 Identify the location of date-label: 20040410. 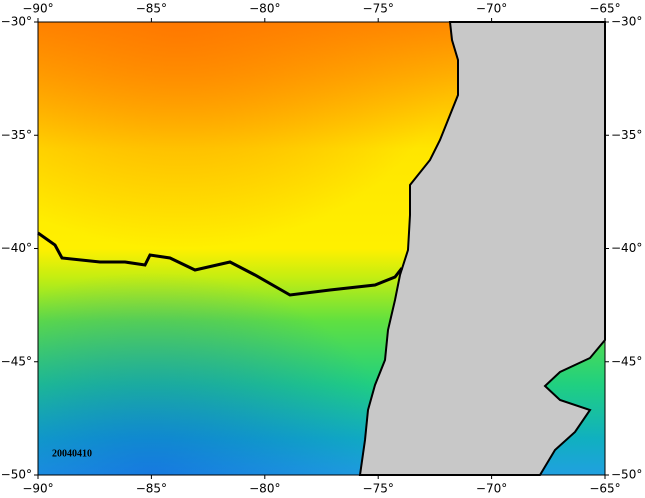
(72, 453).